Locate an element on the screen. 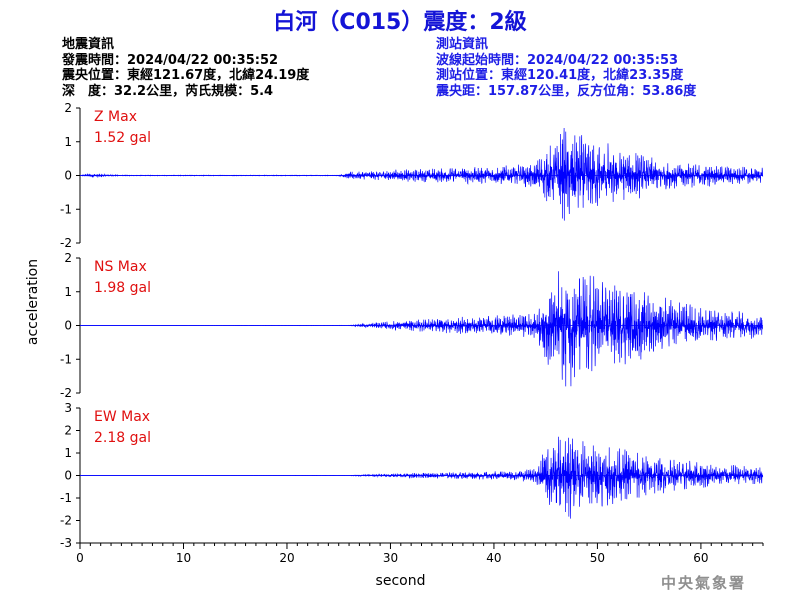 The width and height of the screenshot is (800, 600). x-tick-label: 0 is located at coordinates (80, 558).